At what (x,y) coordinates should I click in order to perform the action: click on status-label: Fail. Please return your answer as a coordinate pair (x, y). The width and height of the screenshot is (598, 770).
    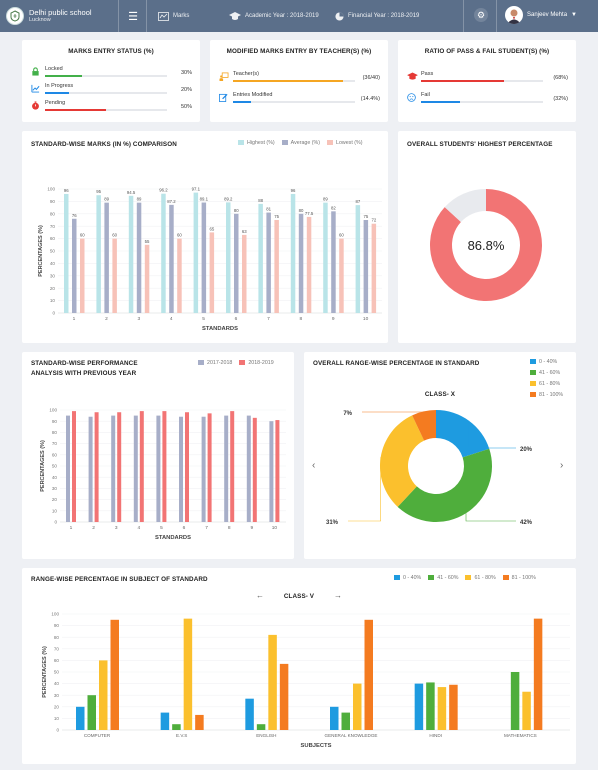
    Looking at the image, I should click on (425, 95).